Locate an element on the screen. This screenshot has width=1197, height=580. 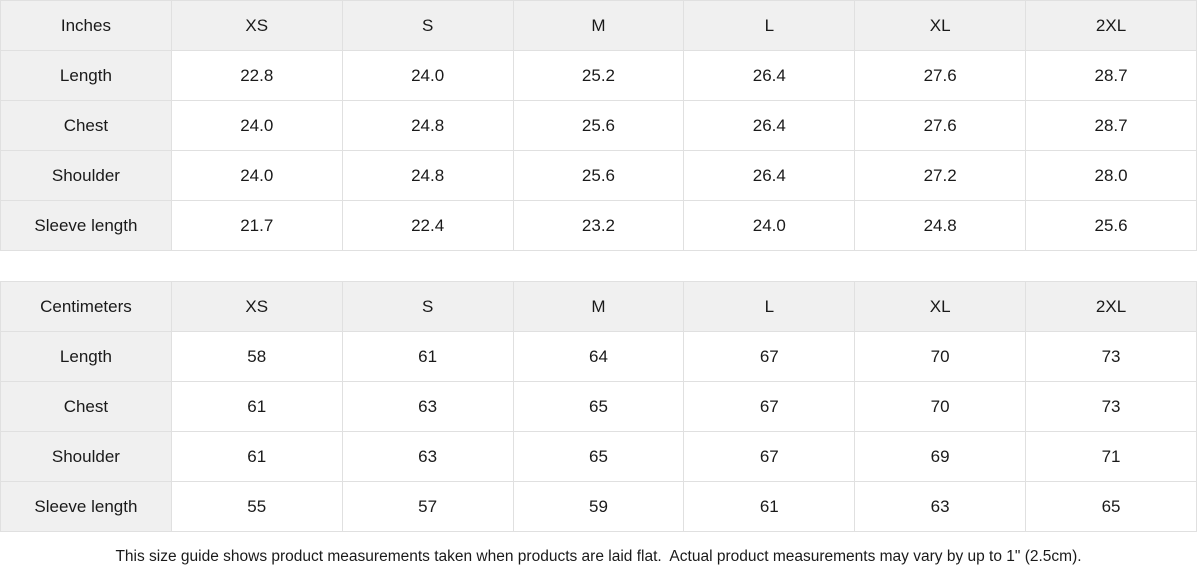
measurement-value-cell: 59 is located at coordinates (598, 506).